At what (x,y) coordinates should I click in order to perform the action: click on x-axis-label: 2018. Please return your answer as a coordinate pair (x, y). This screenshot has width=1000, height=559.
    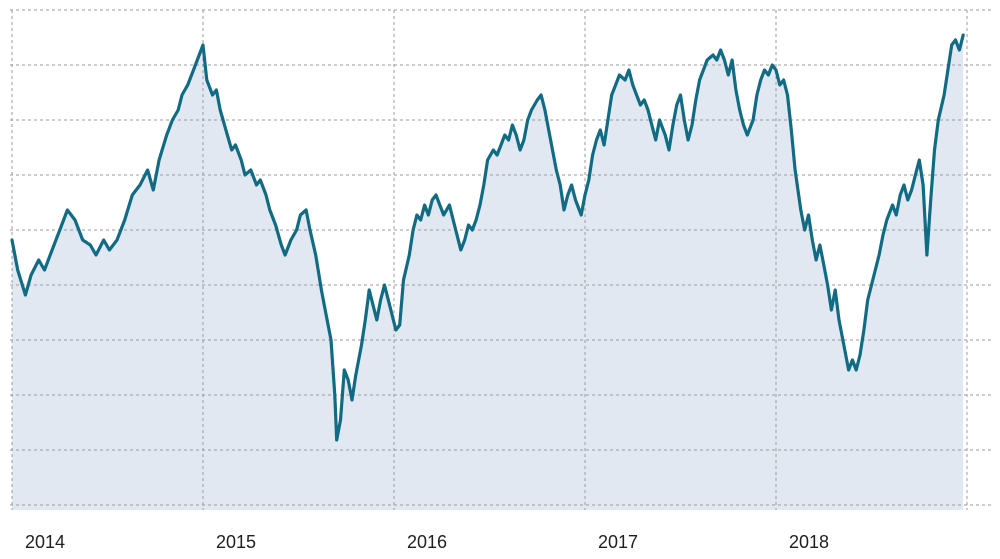
    Looking at the image, I should click on (809, 542).